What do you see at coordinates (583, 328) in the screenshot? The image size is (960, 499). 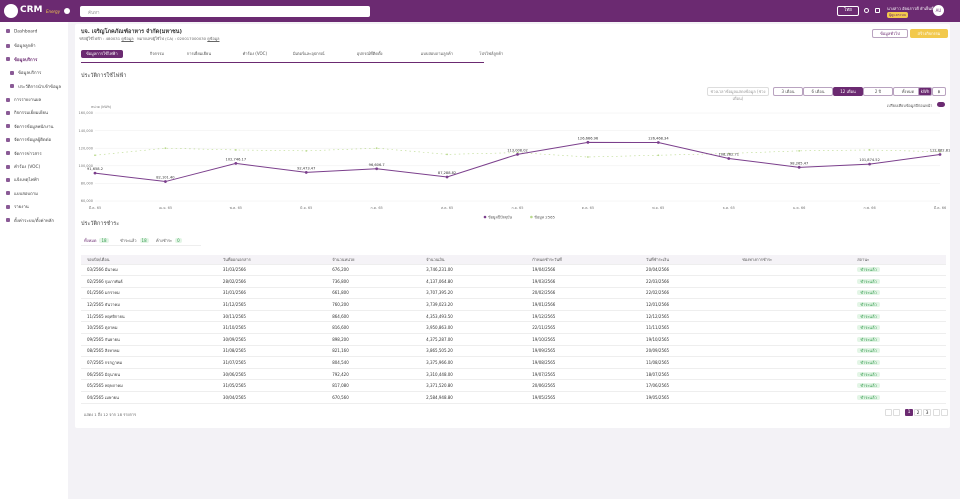 I see `table-cell: 22/11/2565` at bounding box center [583, 328].